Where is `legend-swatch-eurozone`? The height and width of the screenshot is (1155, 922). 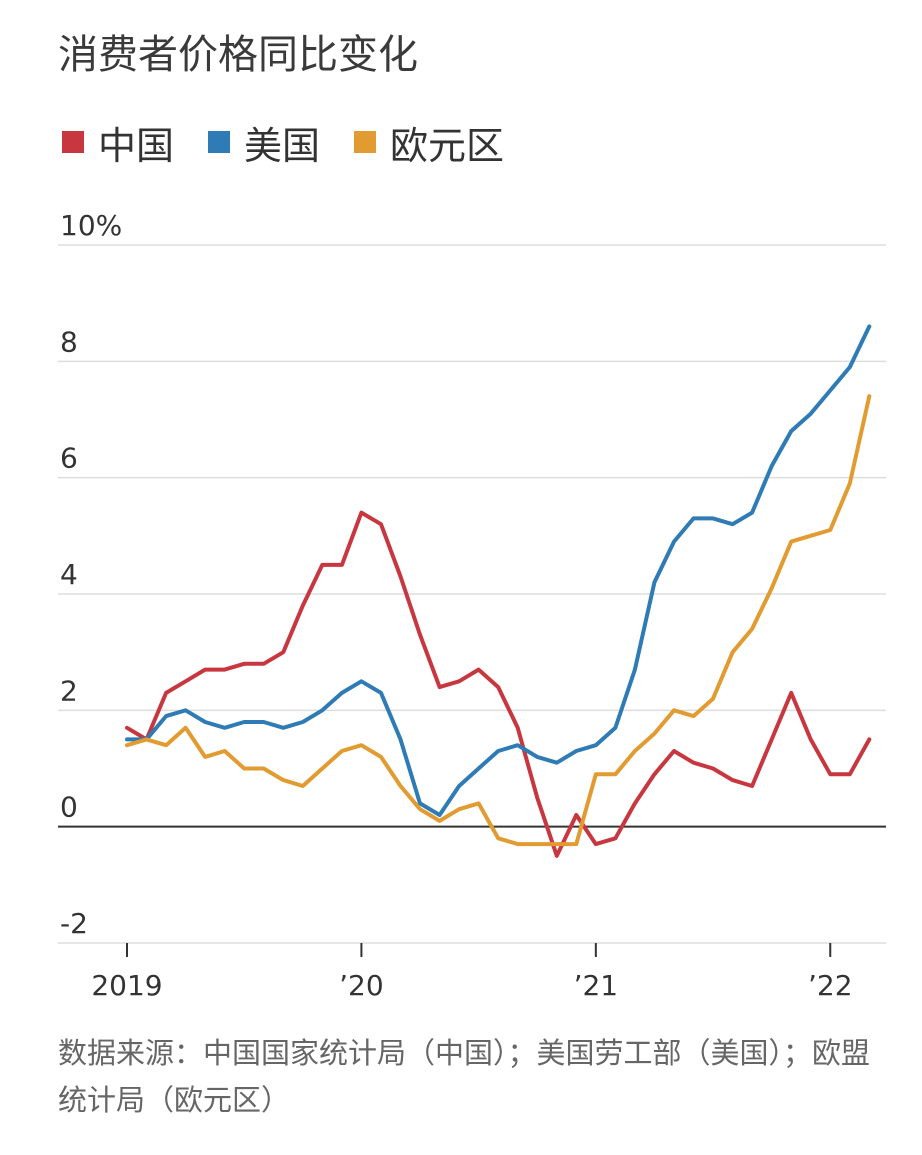
legend-swatch-eurozone is located at coordinates (365, 142).